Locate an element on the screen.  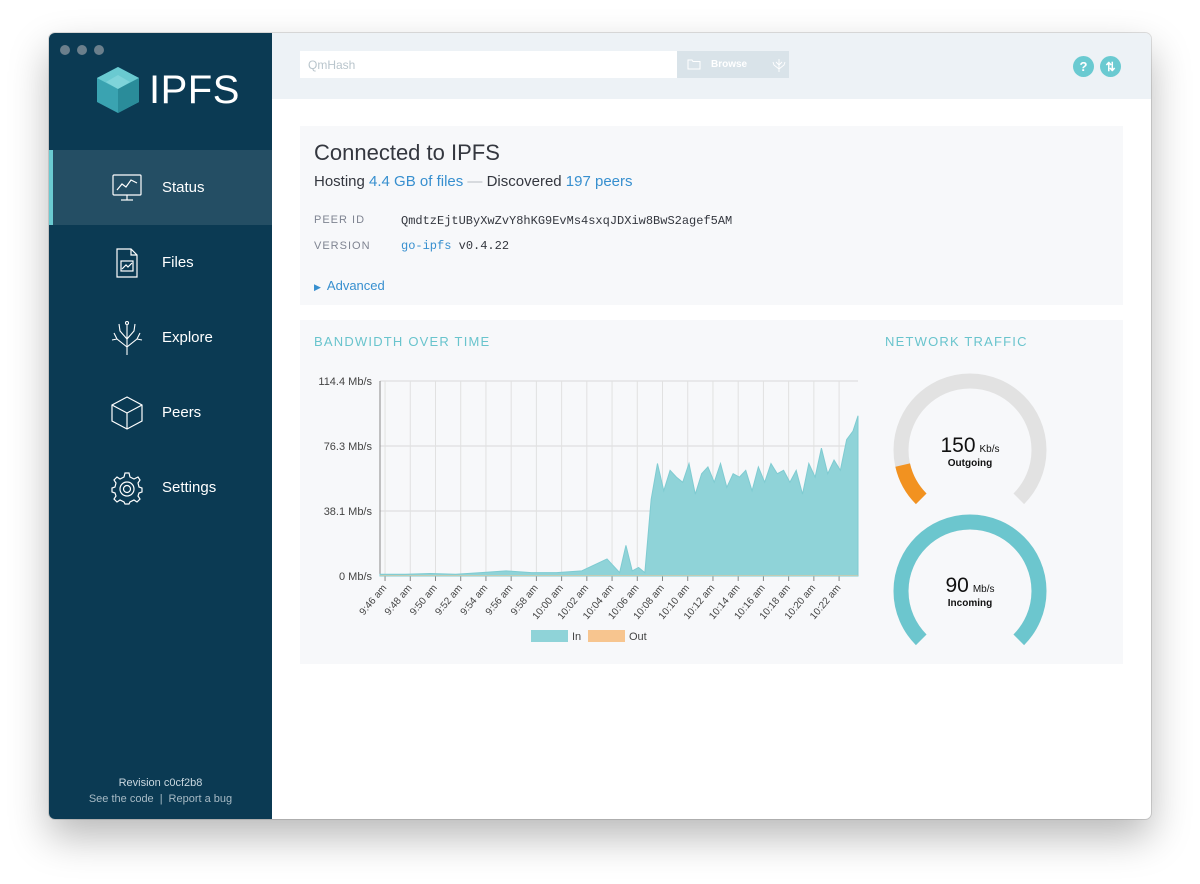
settings-gear-icon is located at coordinates (127, 488).